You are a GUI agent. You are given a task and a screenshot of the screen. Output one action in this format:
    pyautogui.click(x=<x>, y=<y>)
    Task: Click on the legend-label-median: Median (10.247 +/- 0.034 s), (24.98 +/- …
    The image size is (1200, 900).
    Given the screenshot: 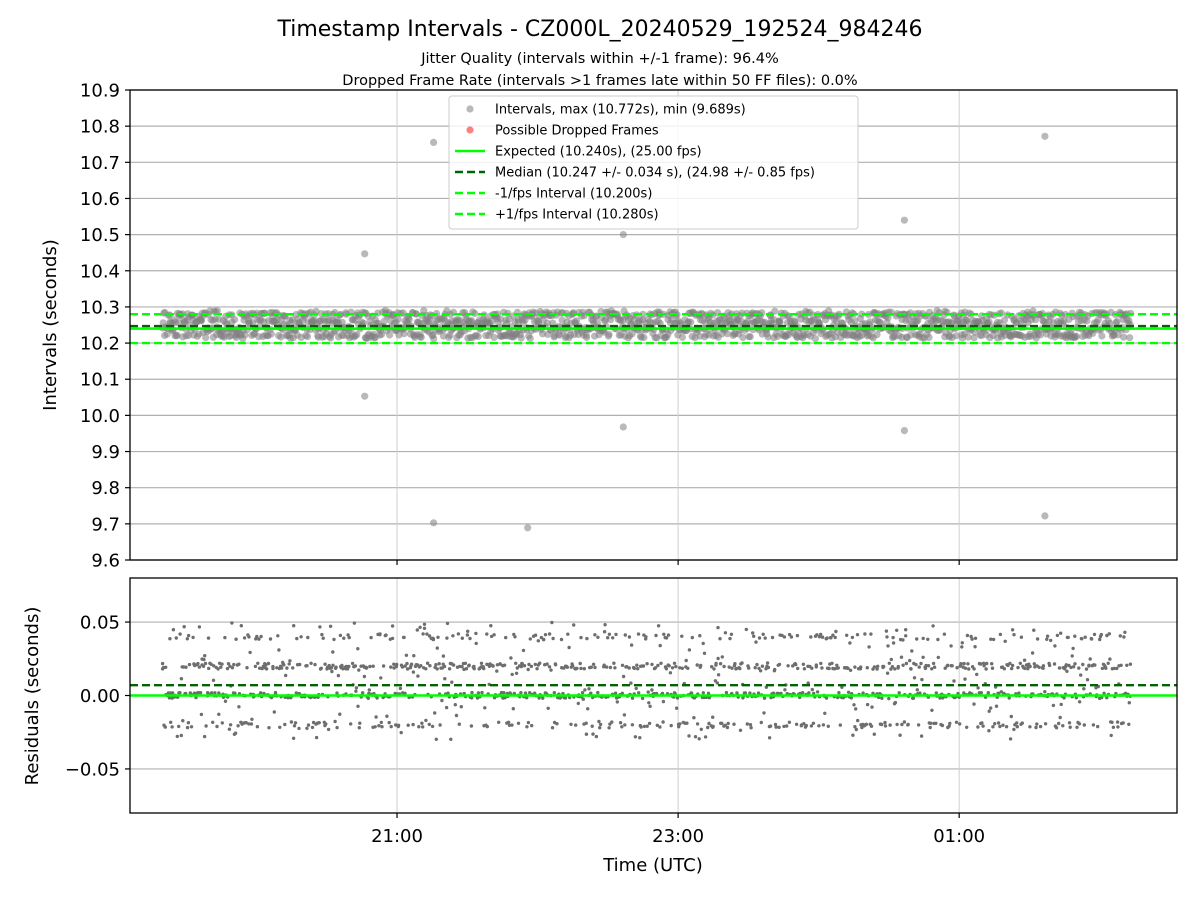 What is the action you would take?
    pyautogui.click(x=655, y=173)
    